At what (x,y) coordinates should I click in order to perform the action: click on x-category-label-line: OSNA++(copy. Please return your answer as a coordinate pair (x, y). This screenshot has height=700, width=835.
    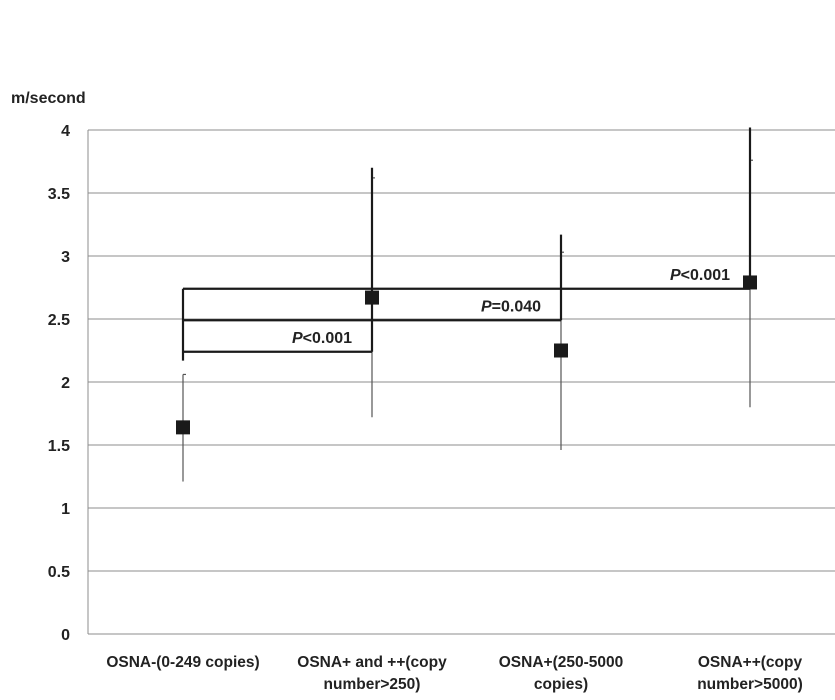
    Looking at the image, I should click on (750, 662).